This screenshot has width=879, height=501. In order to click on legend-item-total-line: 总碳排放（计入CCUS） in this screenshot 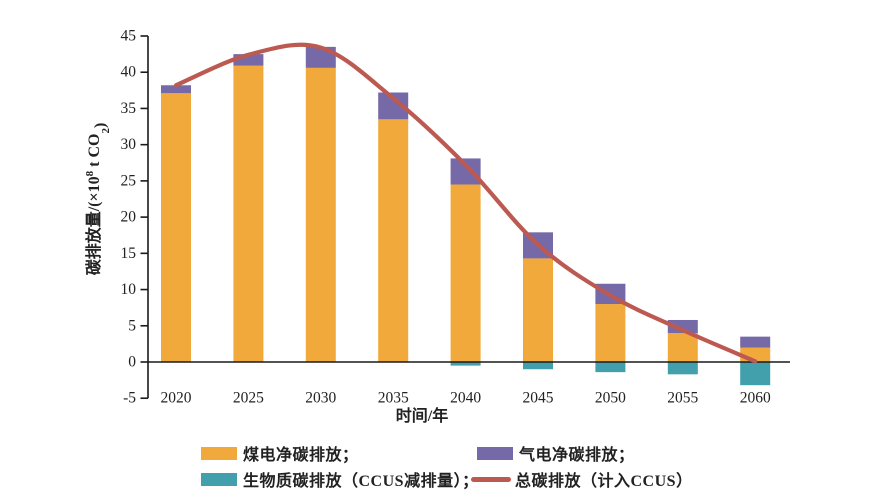, I will do `click(582, 480)`.